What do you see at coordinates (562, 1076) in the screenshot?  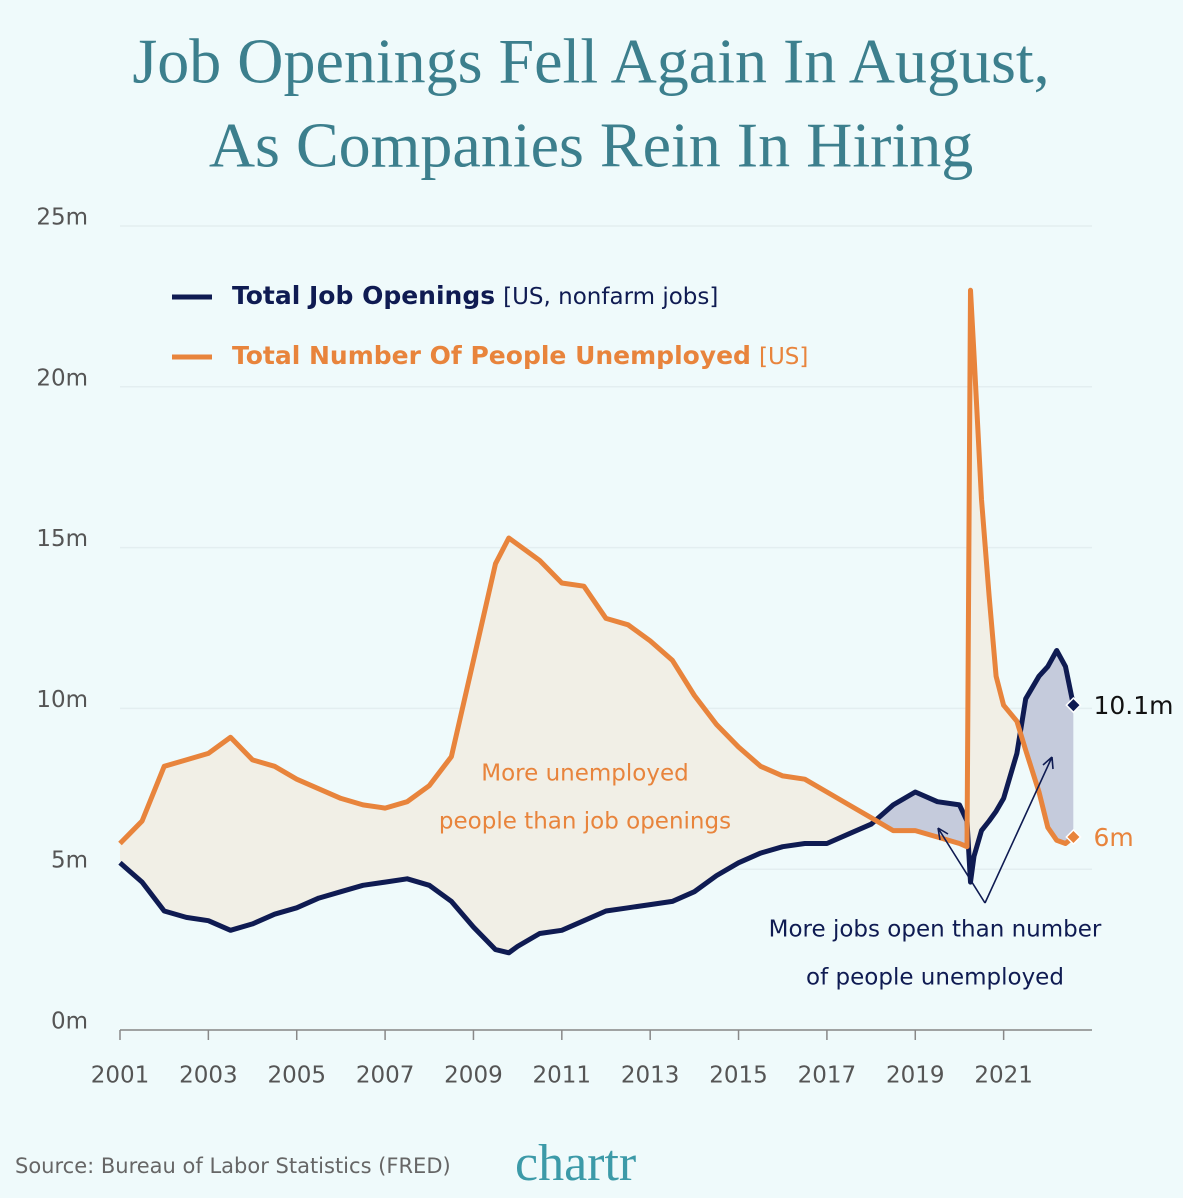 I see `x-tick-label: 2011` at bounding box center [562, 1076].